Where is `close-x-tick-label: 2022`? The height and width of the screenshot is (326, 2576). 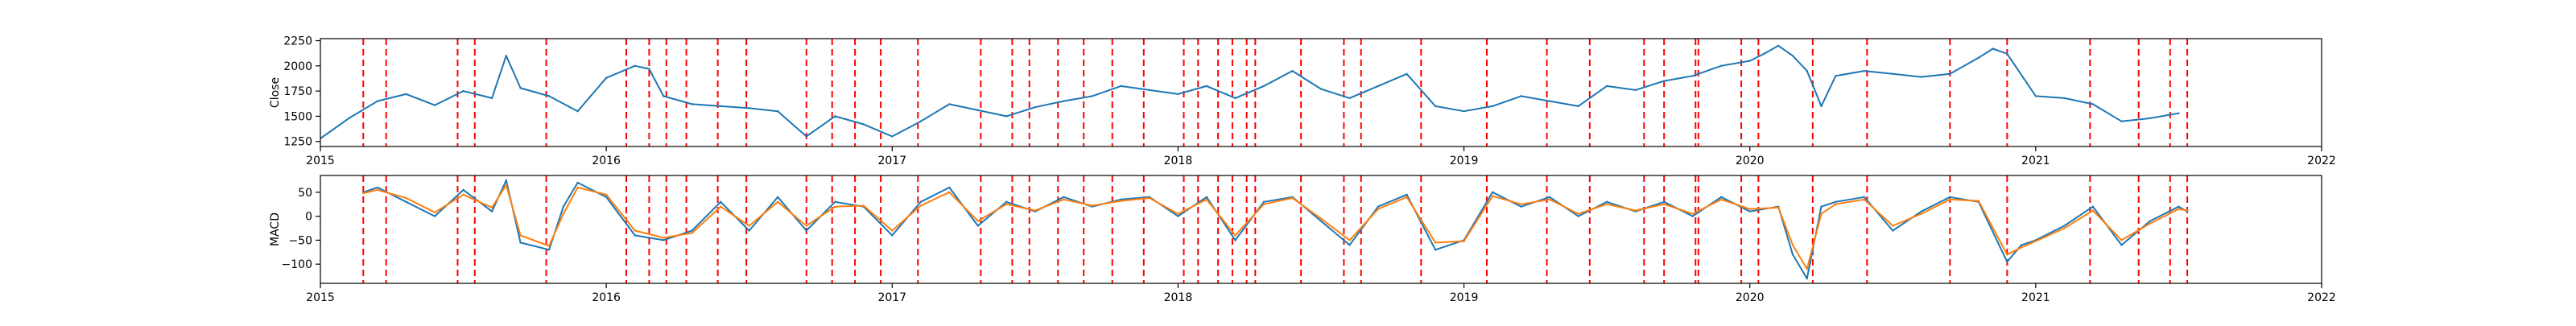
close-x-tick-label: 2022 is located at coordinates (2321, 161).